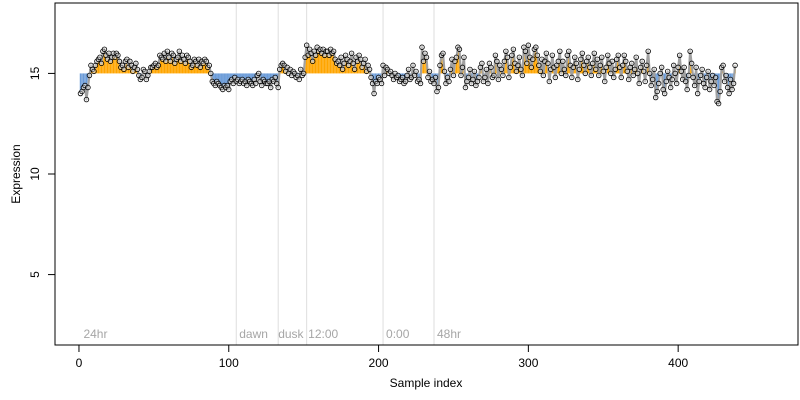 The width and height of the screenshot is (800, 400). What do you see at coordinates (323, 334) in the screenshot?
I see `annotation-label: 12:00` at bounding box center [323, 334].